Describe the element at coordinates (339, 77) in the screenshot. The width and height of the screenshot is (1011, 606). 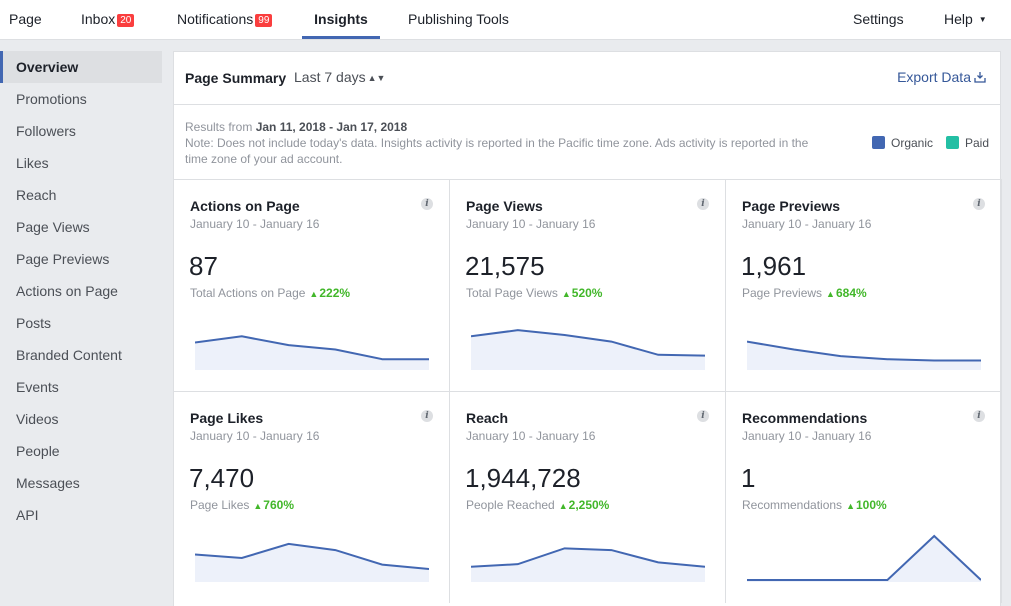
I see `date-range-select: Last 7 days ▲▼` at that location.